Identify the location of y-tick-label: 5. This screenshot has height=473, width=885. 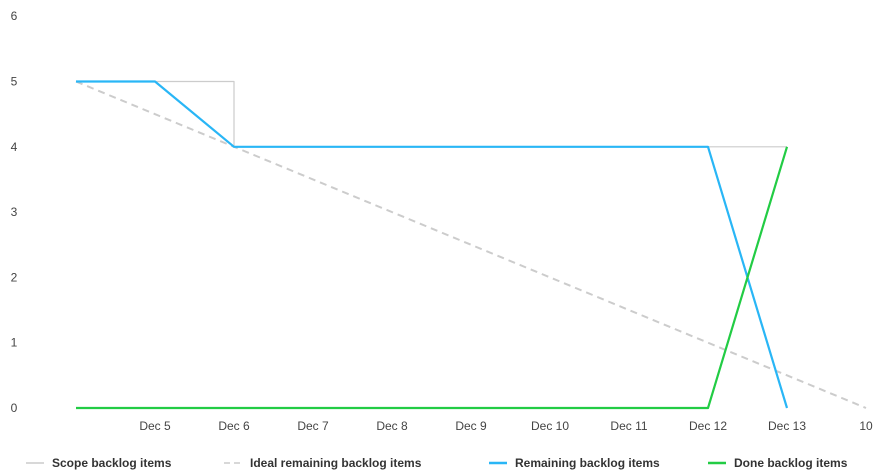
(14, 82).